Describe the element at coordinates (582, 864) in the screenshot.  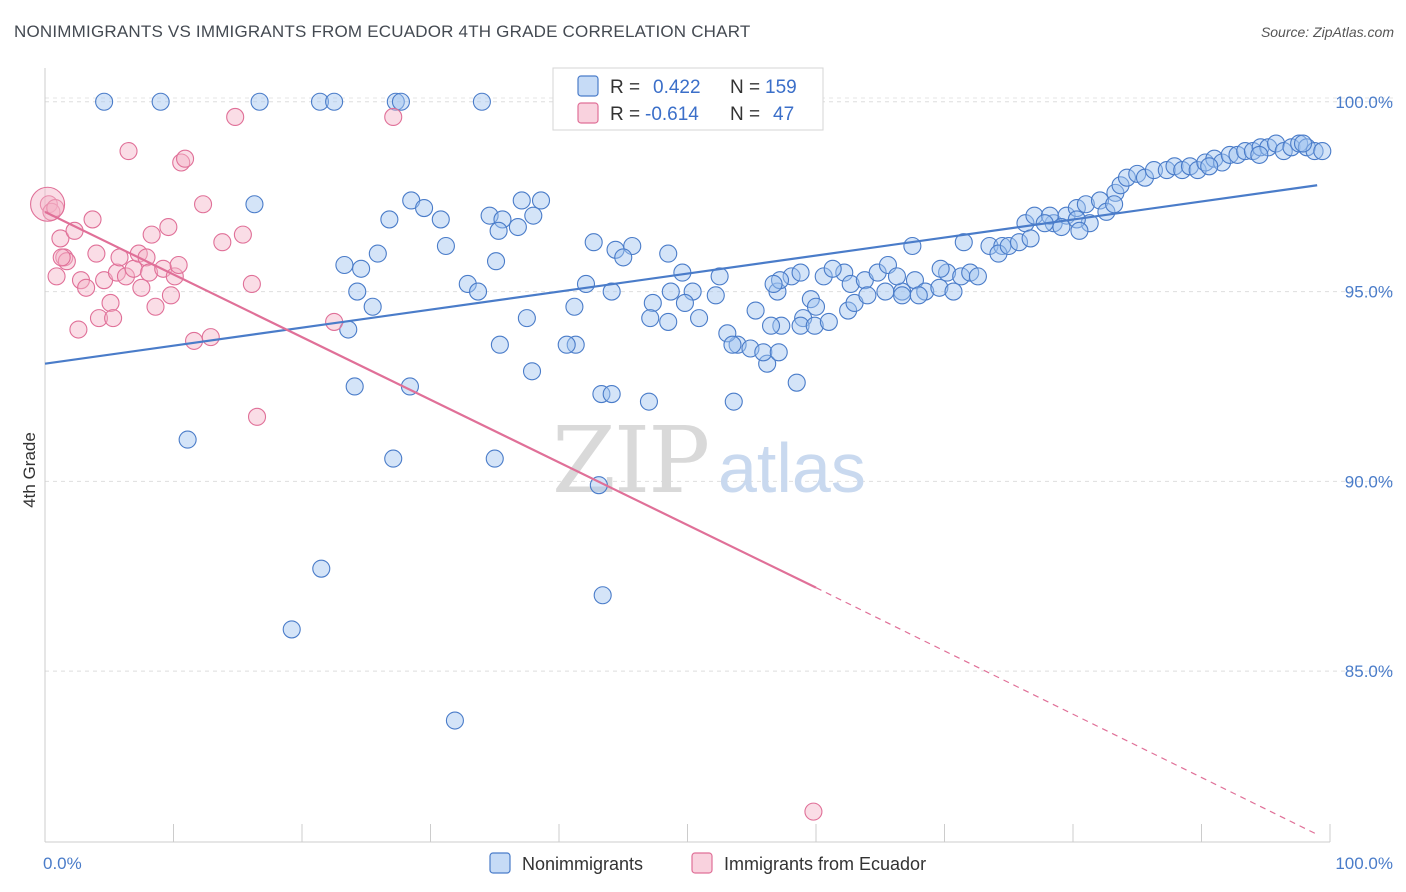
I see `bottom-legend-nonimmigrants: Nonimmigrants` at that location.